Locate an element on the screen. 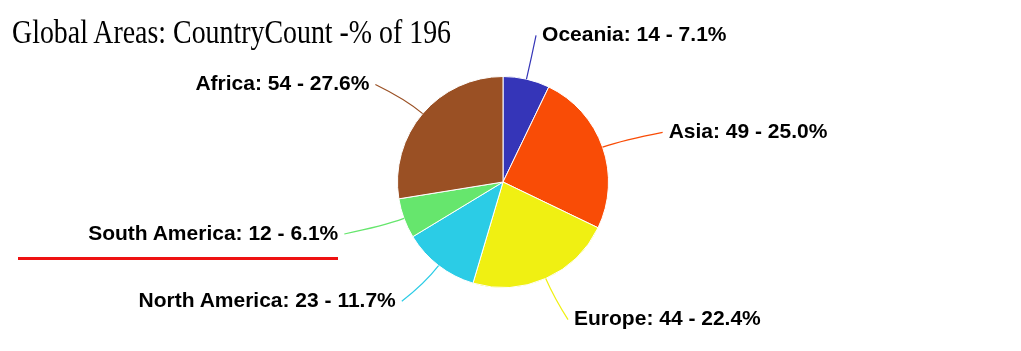 This screenshot has width=1021, height=351. chart-title: Global Areas: CountryCount -% of 196 is located at coordinates (232, 32).